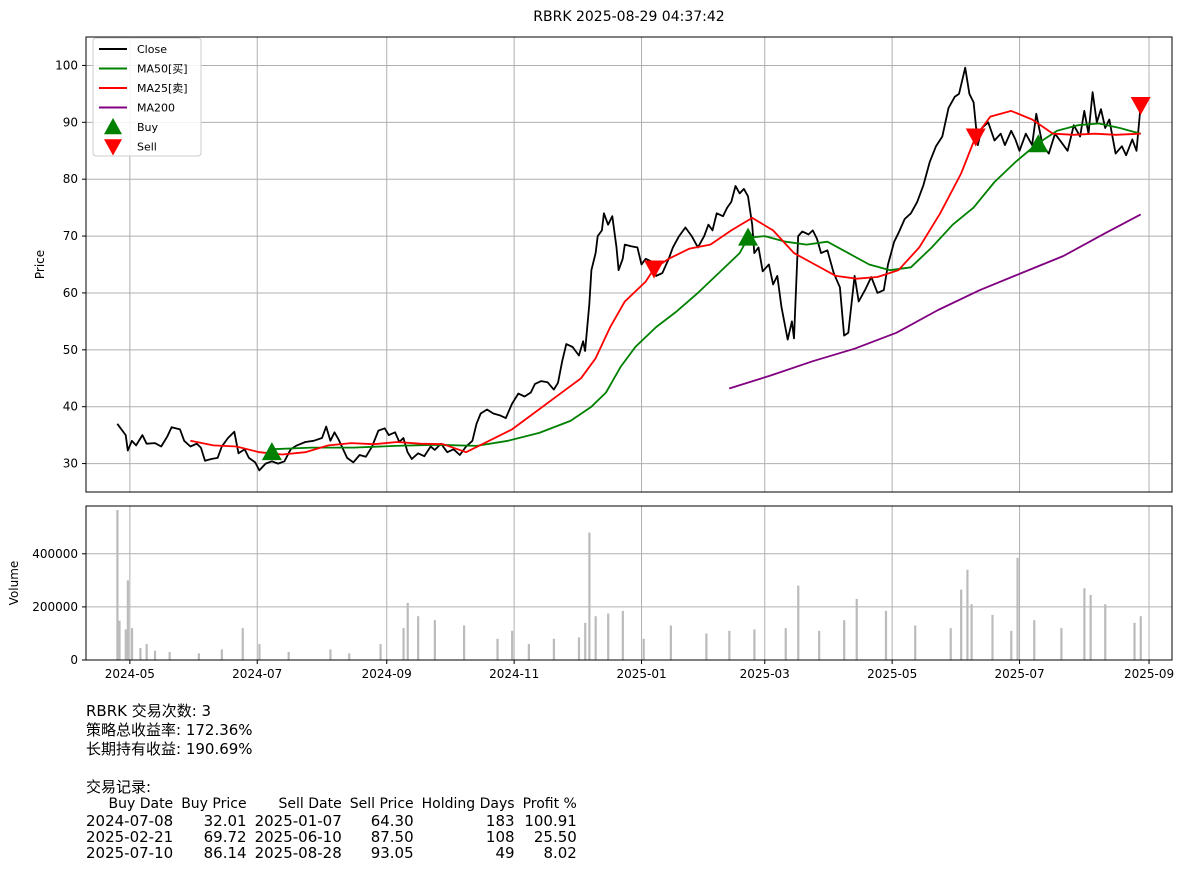  What do you see at coordinates (162, 69) in the screenshot?
I see `legend-label: MA50[买]` at bounding box center [162, 69].